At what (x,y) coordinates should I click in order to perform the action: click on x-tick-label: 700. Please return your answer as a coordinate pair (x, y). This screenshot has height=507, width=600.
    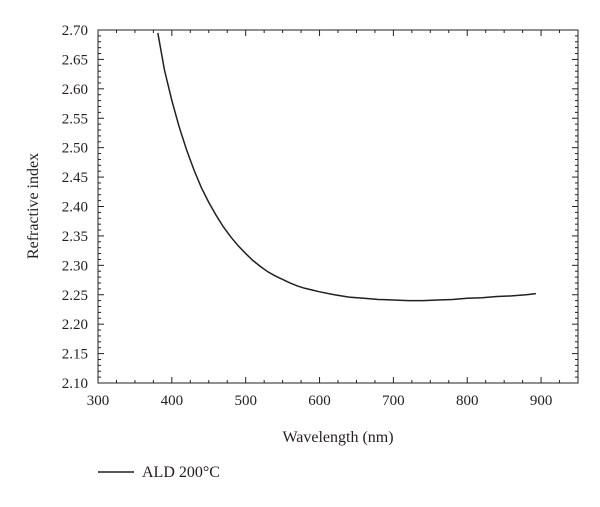
    Looking at the image, I should click on (393, 401).